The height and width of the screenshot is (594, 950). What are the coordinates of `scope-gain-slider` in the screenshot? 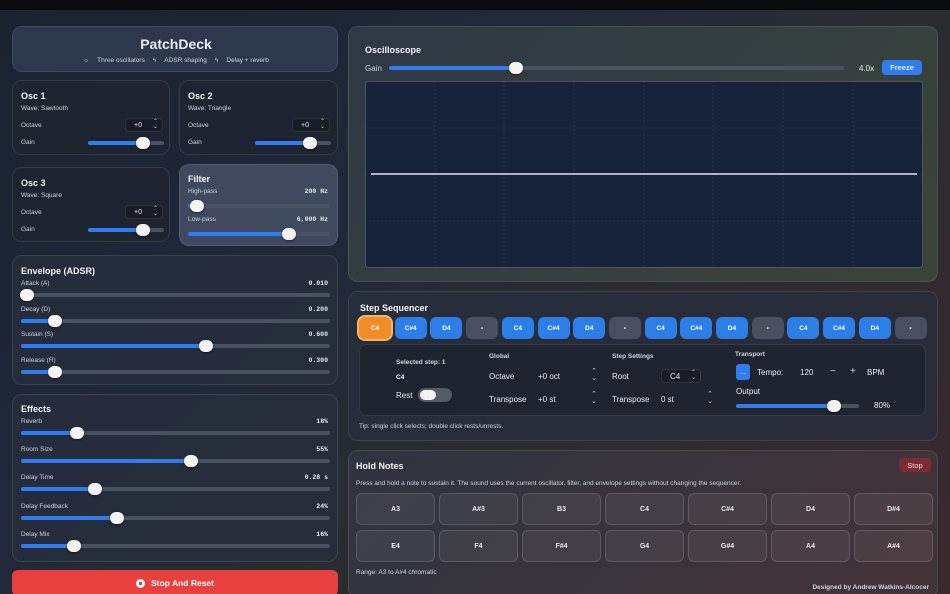 It's located at (616, 68).